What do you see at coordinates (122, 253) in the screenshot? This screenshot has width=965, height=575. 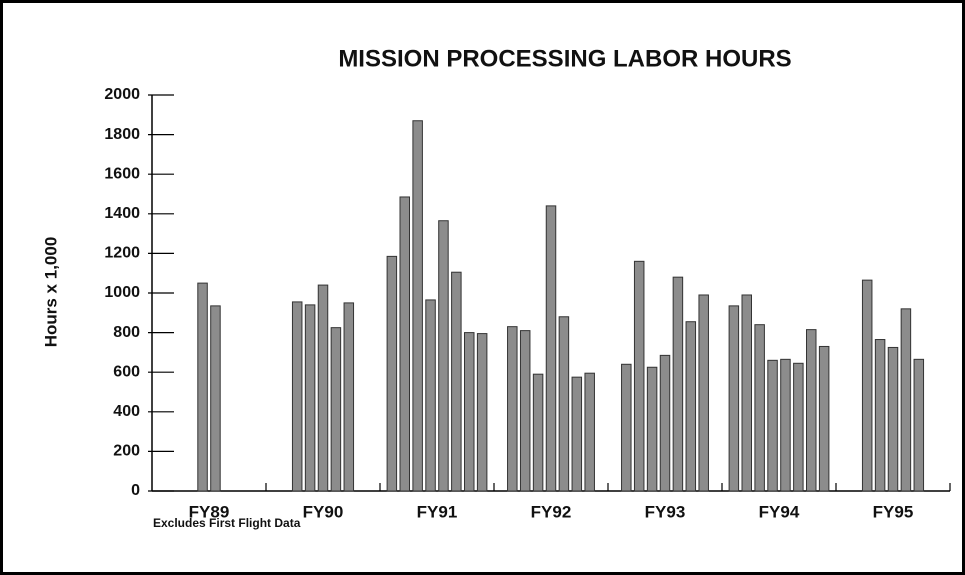 I see `y-tick-label: 1200` at bounding box center [122, 253].